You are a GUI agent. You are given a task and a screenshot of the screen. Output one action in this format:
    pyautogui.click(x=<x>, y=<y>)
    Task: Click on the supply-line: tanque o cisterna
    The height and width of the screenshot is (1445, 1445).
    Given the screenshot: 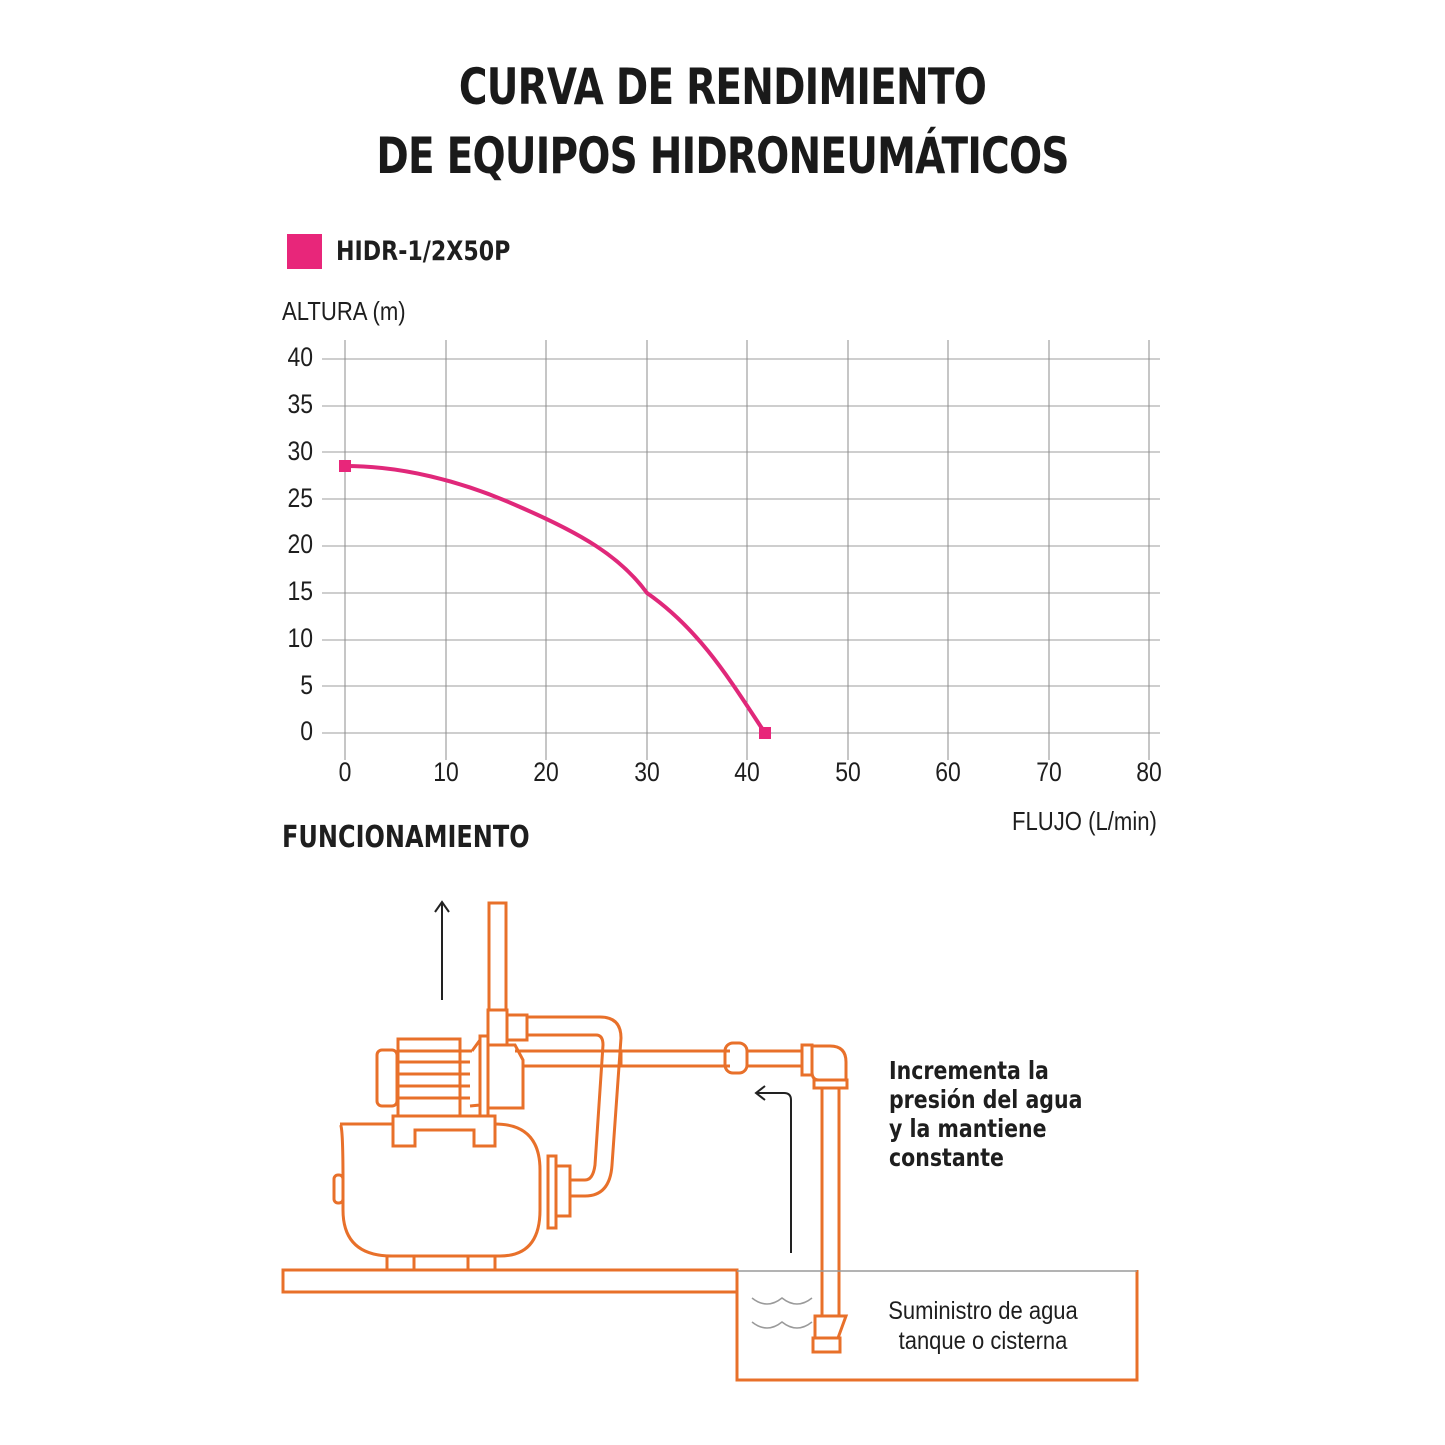 What is the action you would take?
    pyautogui.click(x=983, y=1341)
    